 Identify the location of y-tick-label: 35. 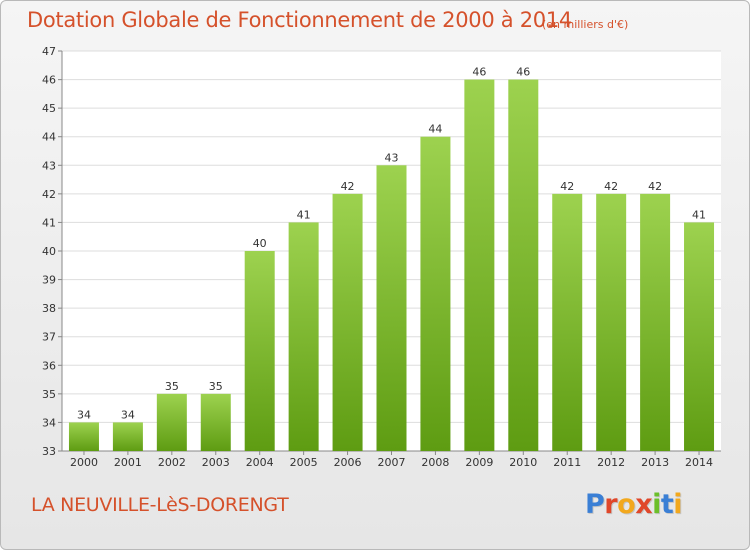
(49, 394).